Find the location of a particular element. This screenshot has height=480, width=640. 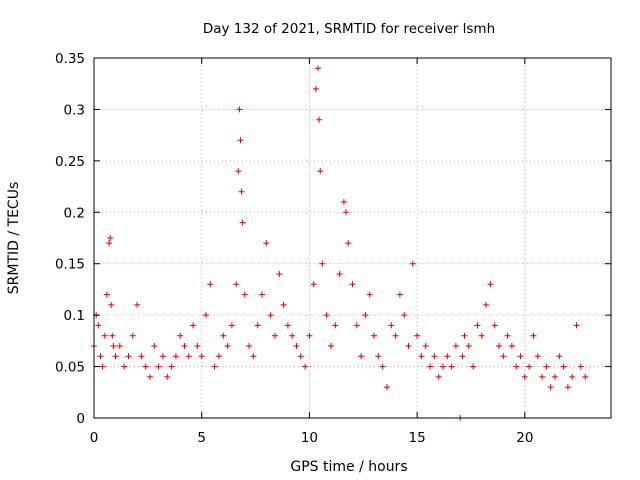

x-axis-label: GPS time / hours is located at coordinates (348, 467).